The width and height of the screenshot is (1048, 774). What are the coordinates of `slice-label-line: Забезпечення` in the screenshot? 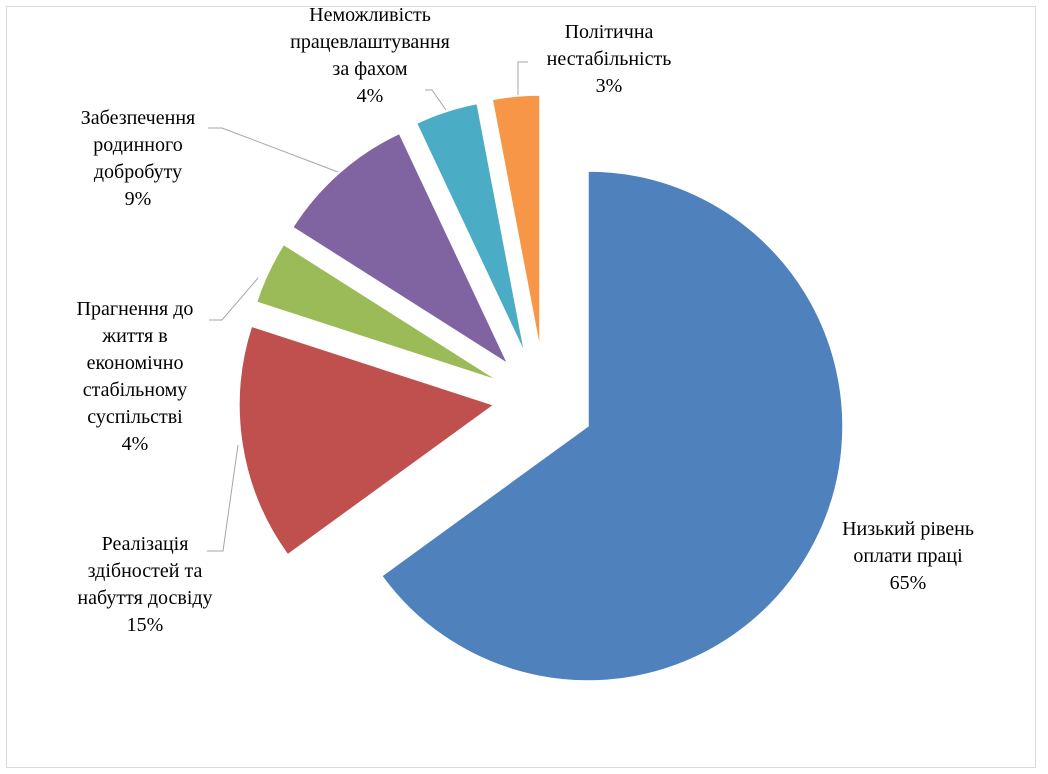 It's located at (138, 118).